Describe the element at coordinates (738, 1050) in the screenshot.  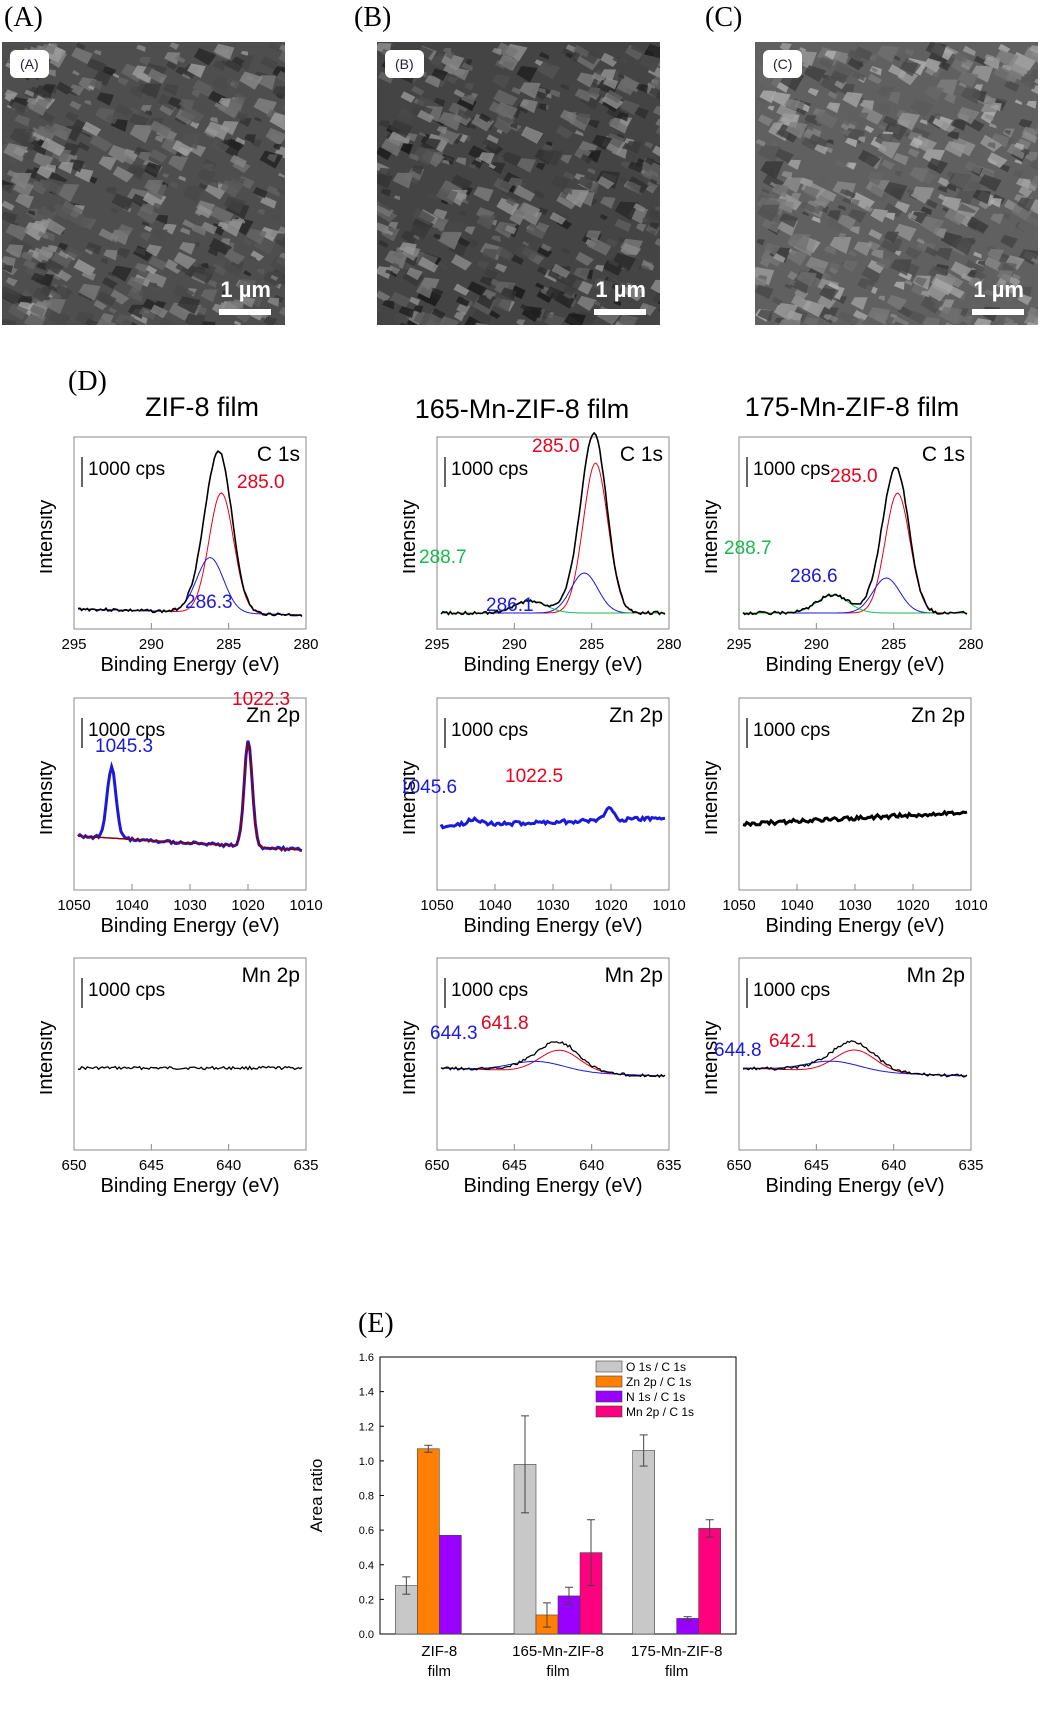
I see `peak-label: 644.8` at that location.